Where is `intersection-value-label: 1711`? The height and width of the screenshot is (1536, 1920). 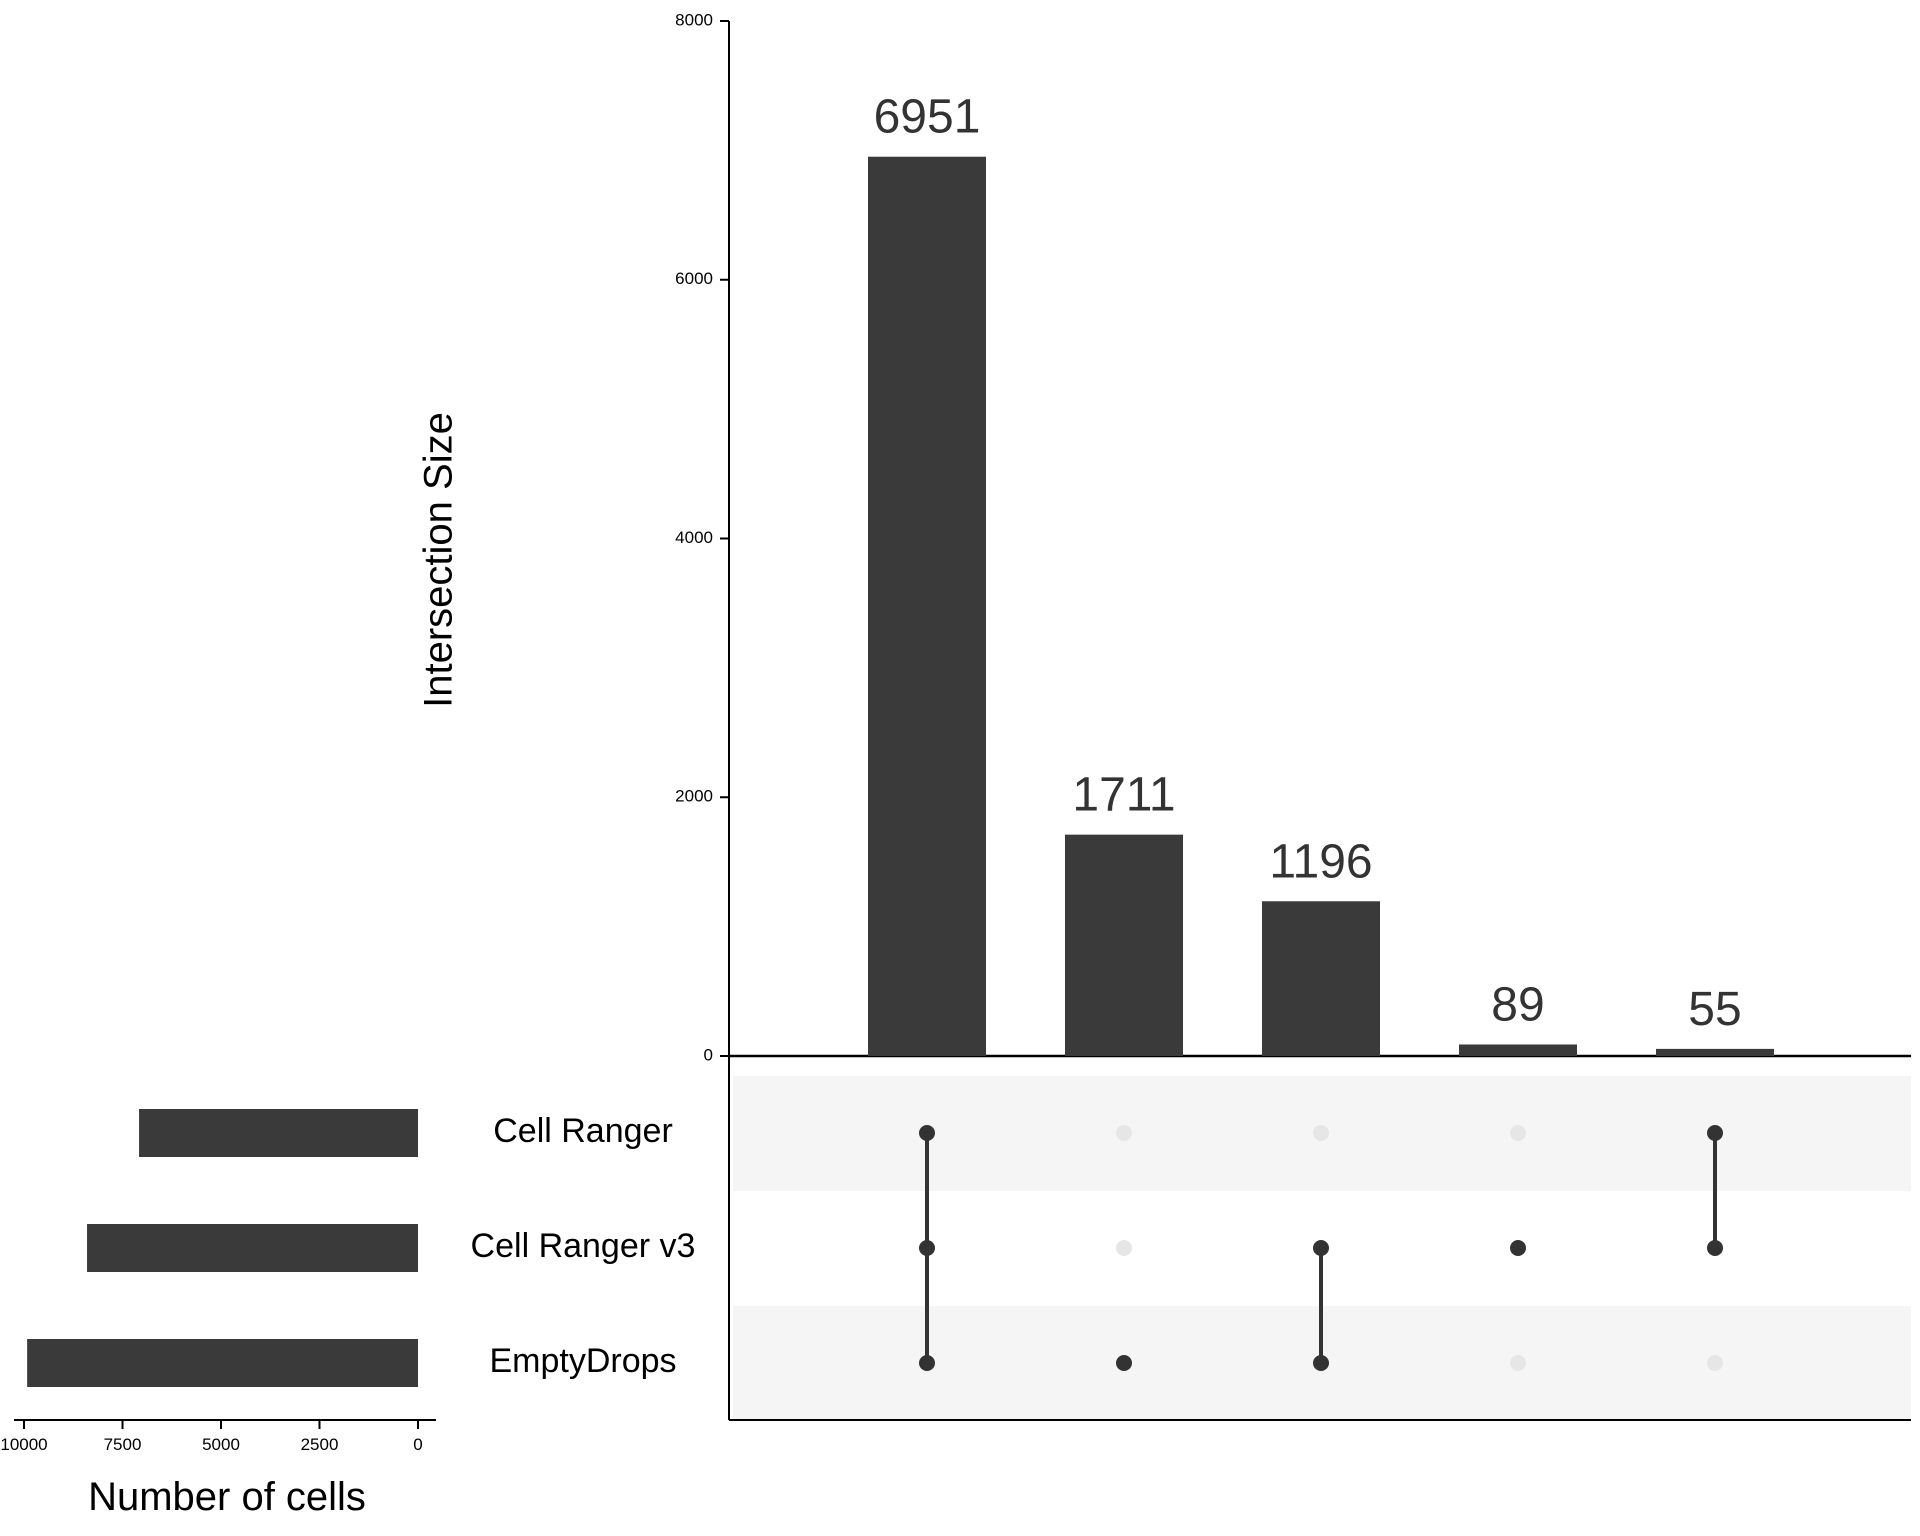 intersection-value-label: 1711 is located at coordinates (1123, 795).